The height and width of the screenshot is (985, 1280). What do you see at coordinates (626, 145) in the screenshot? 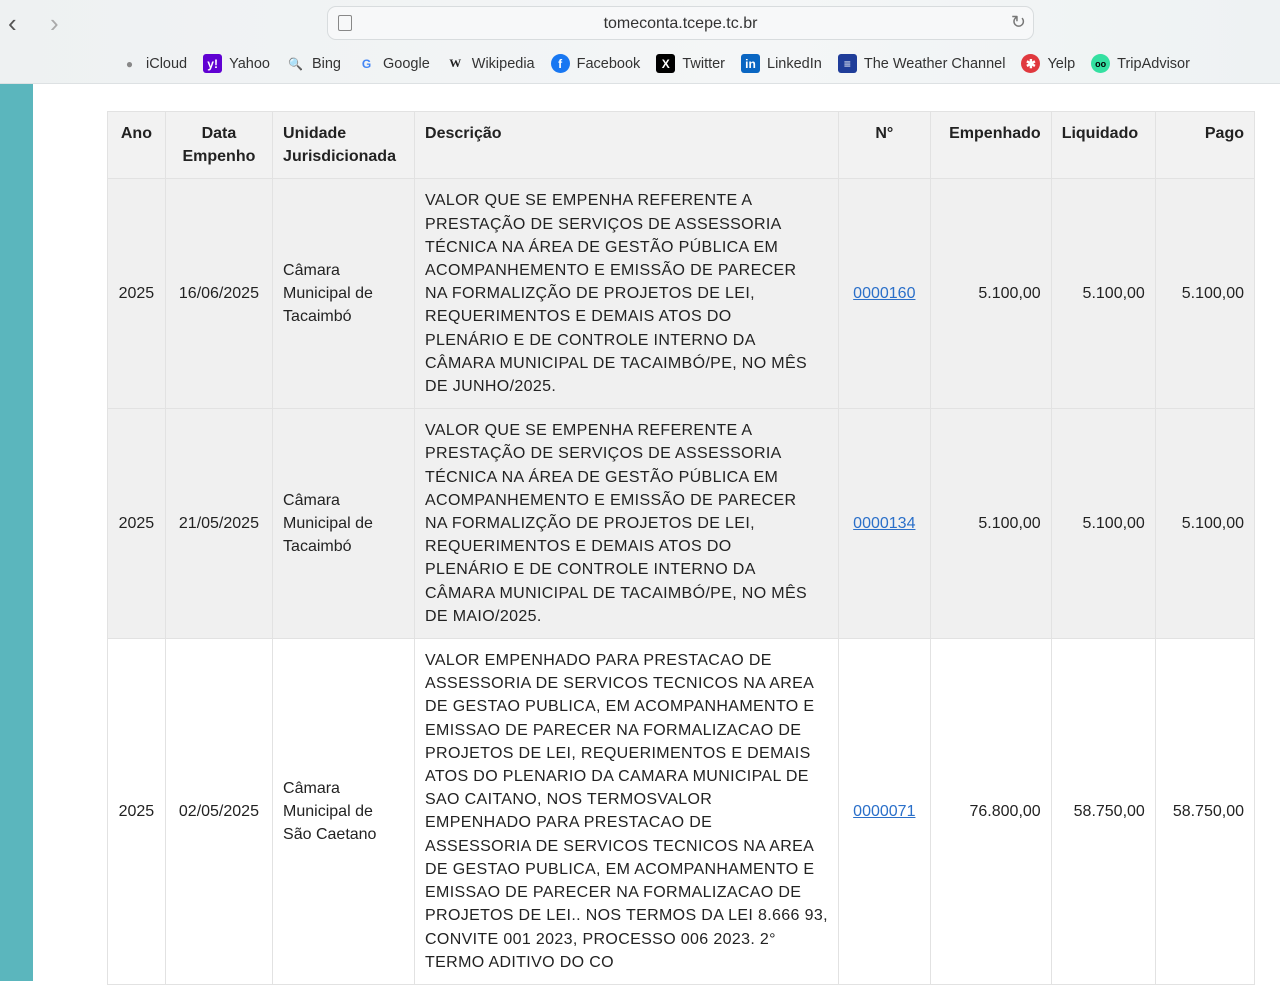
I see `header-descricao: Descrição` at bounding box center [626, 145].